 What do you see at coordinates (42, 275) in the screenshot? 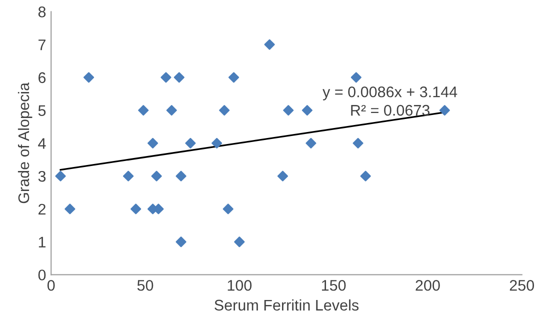
I see `y-tick-label: 0` at bounding box center [42, 275].